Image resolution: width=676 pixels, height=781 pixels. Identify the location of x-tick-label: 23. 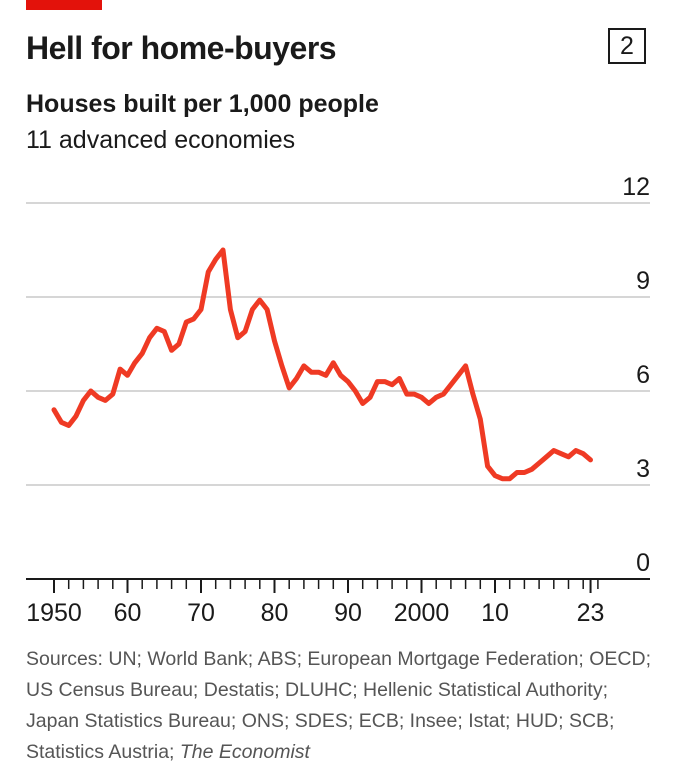
(591, 613).